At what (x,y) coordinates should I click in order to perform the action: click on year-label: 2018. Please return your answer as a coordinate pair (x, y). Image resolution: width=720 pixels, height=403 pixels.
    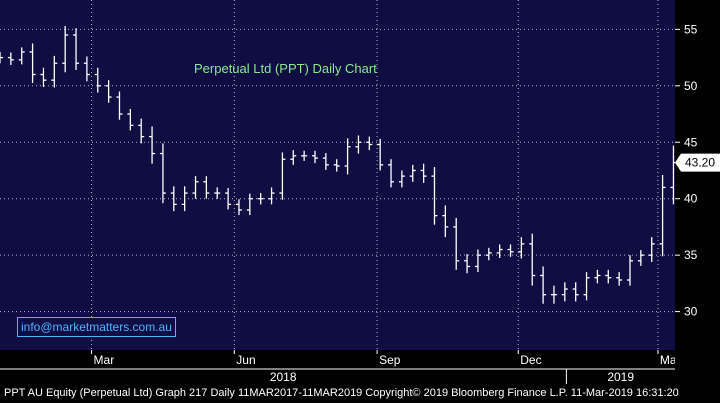
    Looking at the image, I should click on (283, 377).